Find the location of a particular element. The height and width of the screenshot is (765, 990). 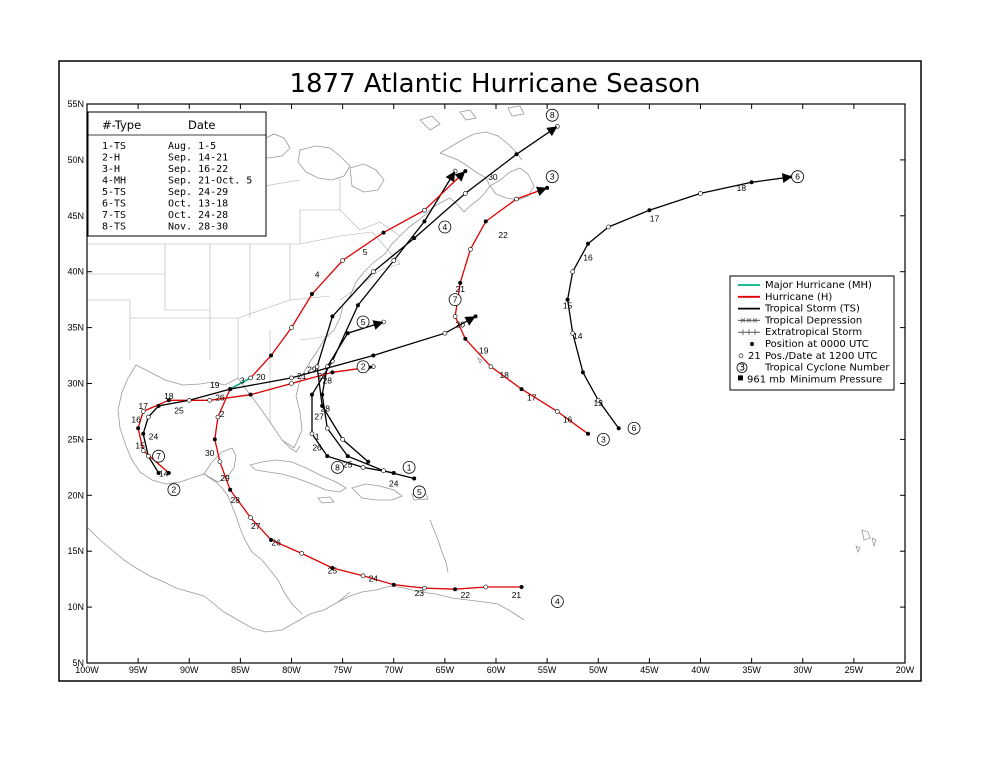

lat-label: 10N is located at coordinates (75, 607).